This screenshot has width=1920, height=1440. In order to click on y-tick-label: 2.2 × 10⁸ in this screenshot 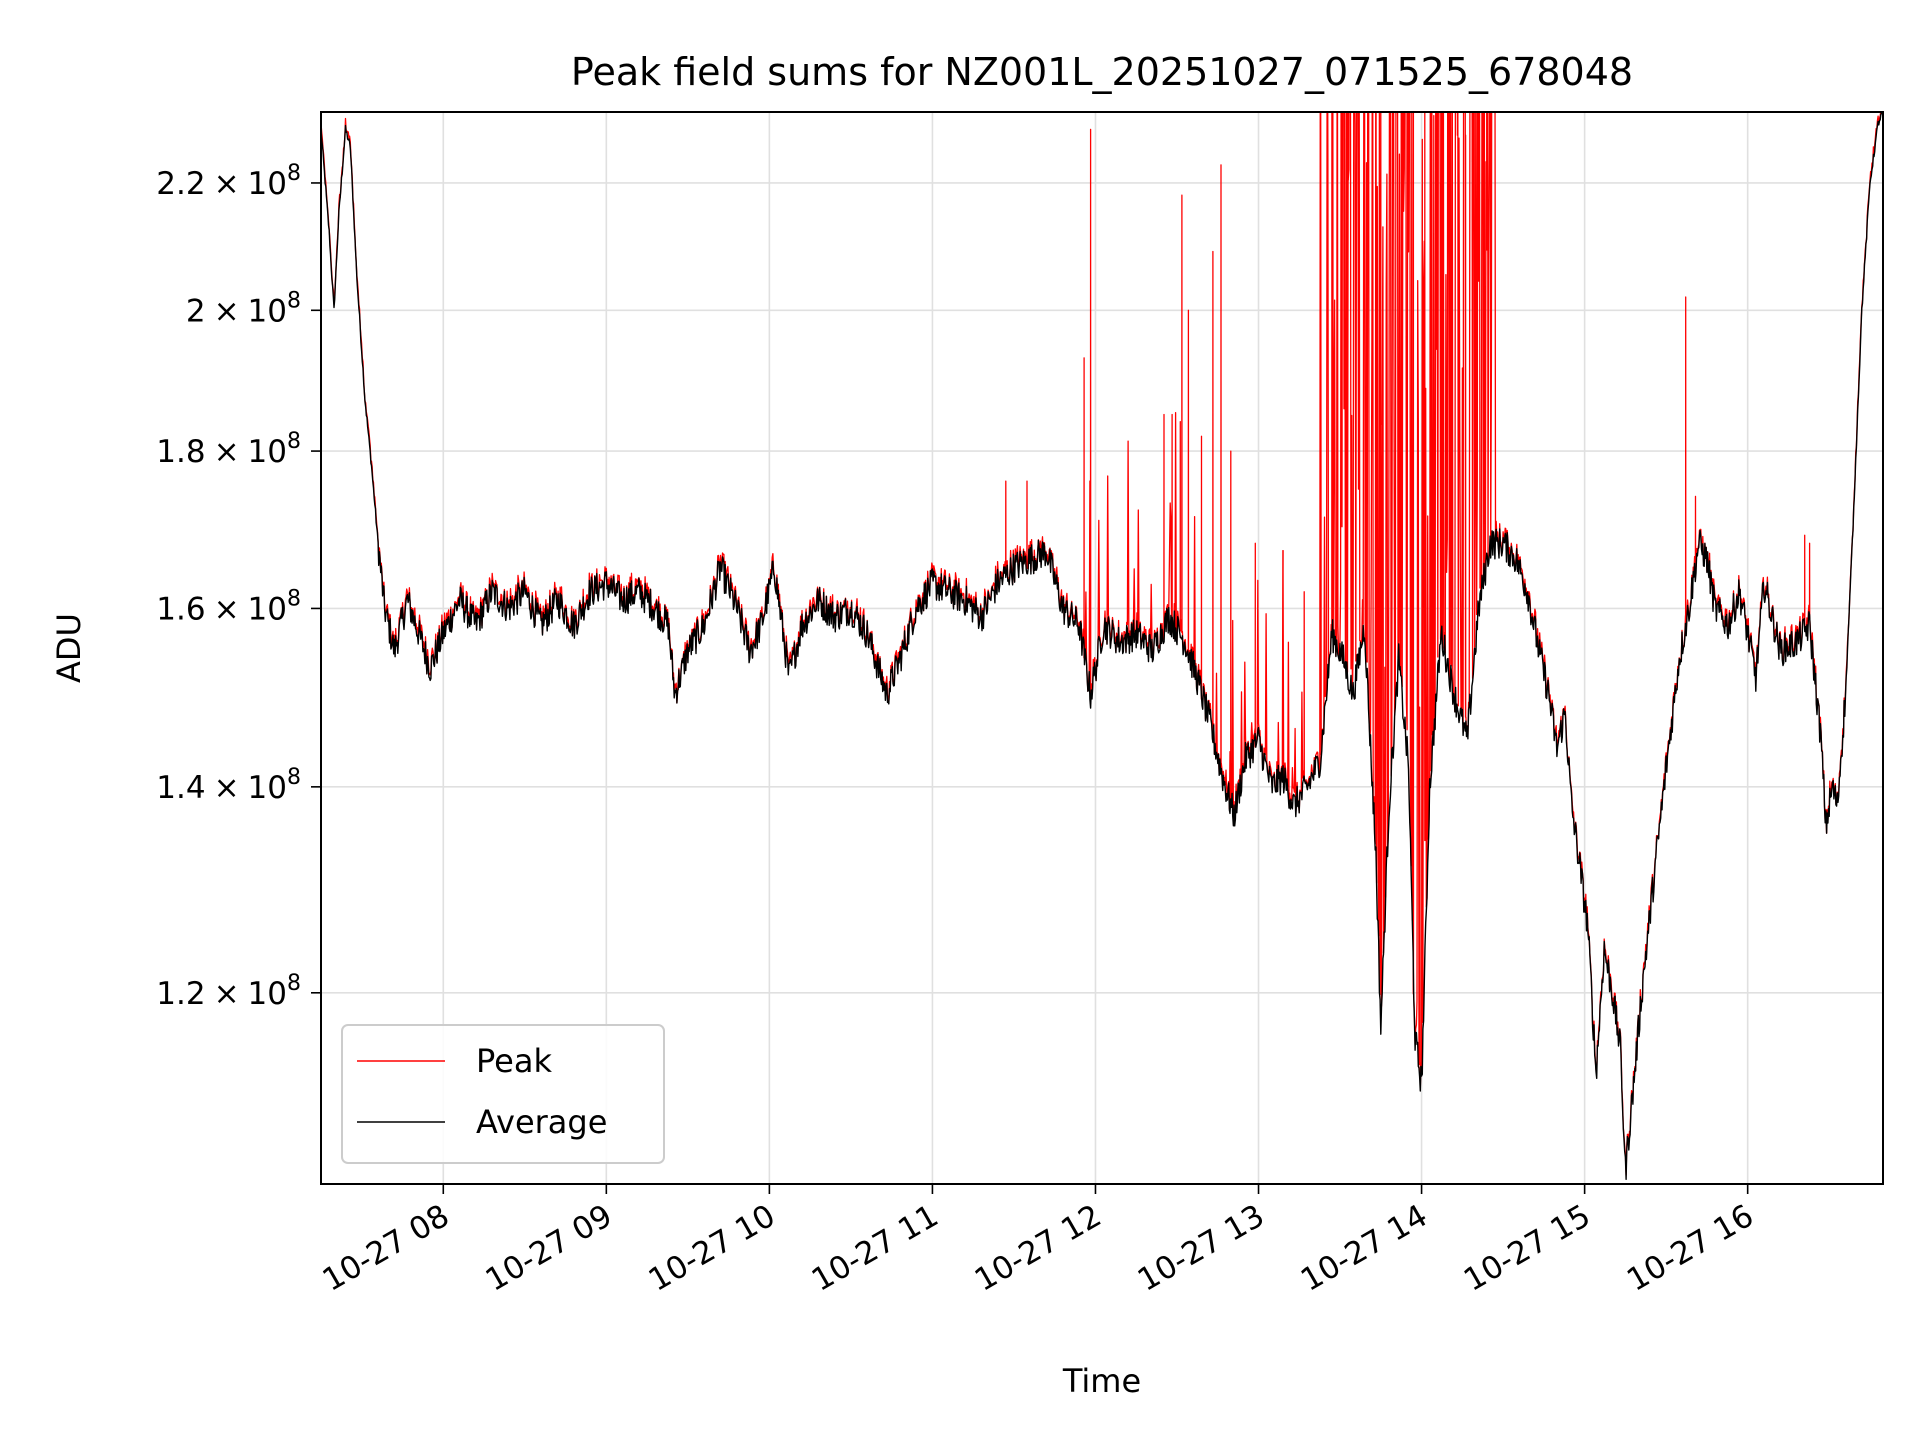, I will do `click(228, 181)`.